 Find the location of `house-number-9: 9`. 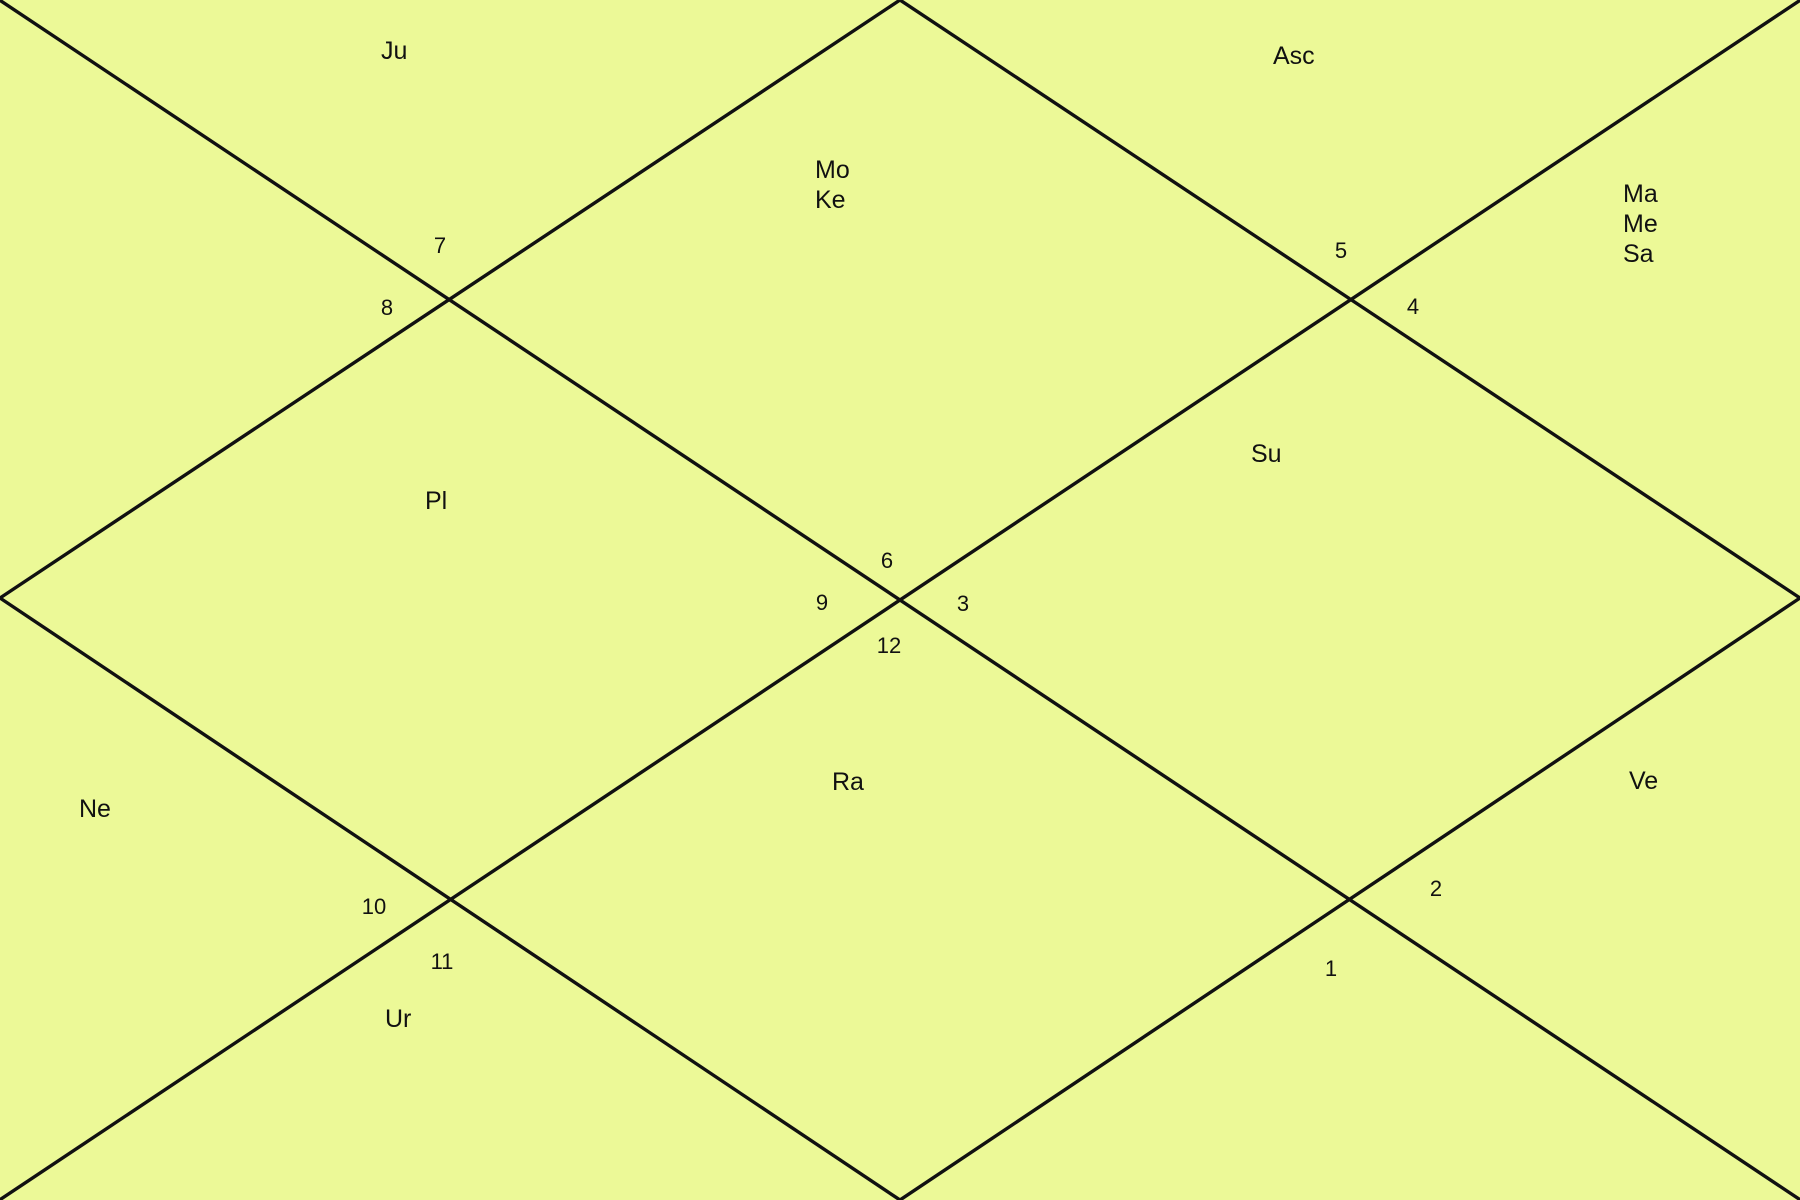

house-number-9: 9 is located at coordinates (822, 602).